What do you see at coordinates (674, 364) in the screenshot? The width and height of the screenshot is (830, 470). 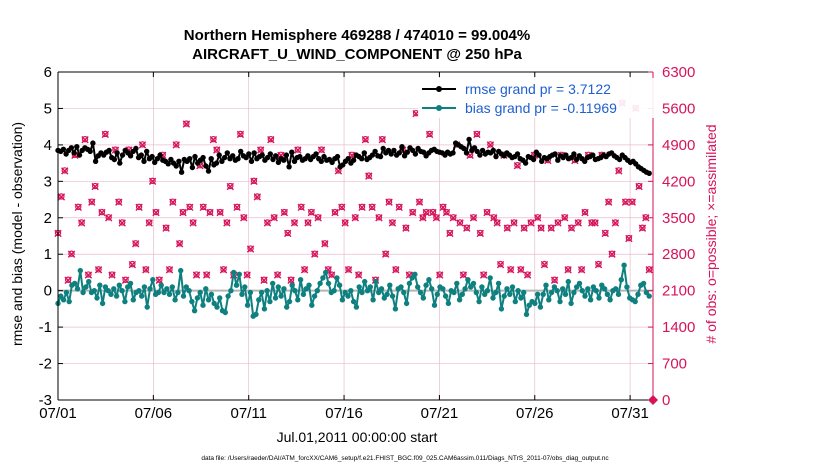 I see `y-tick-label-right: 700` at bounding box center [674, 364].